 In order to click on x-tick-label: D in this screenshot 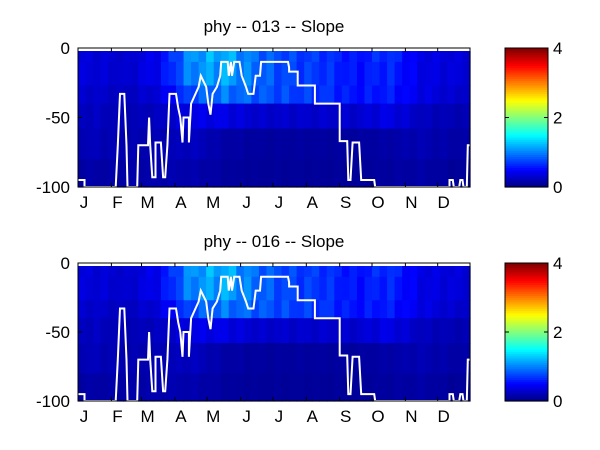, I will do `click(444, 416)`.